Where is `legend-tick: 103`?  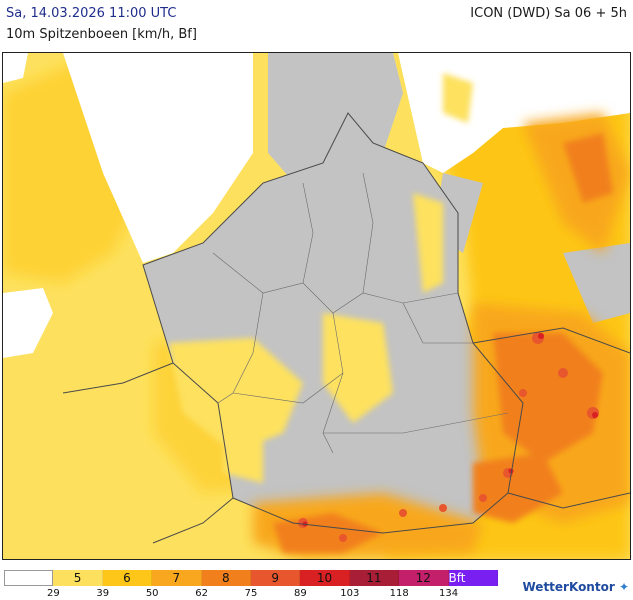 legend-tick: 103 is located at coordinates (350, 593).